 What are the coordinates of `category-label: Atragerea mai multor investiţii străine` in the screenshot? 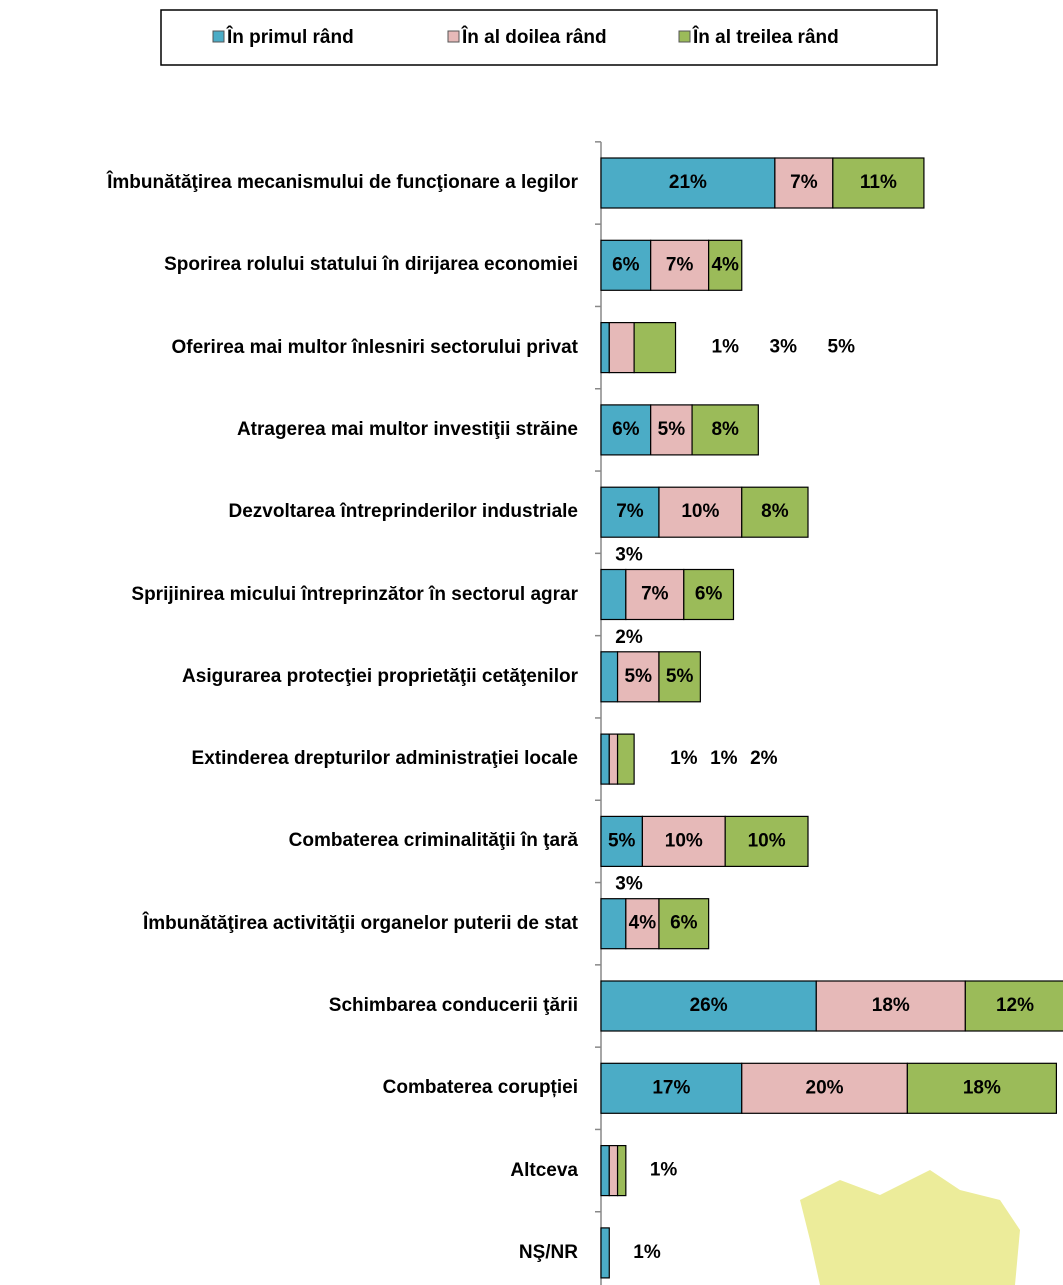 It's located at (407, 429).